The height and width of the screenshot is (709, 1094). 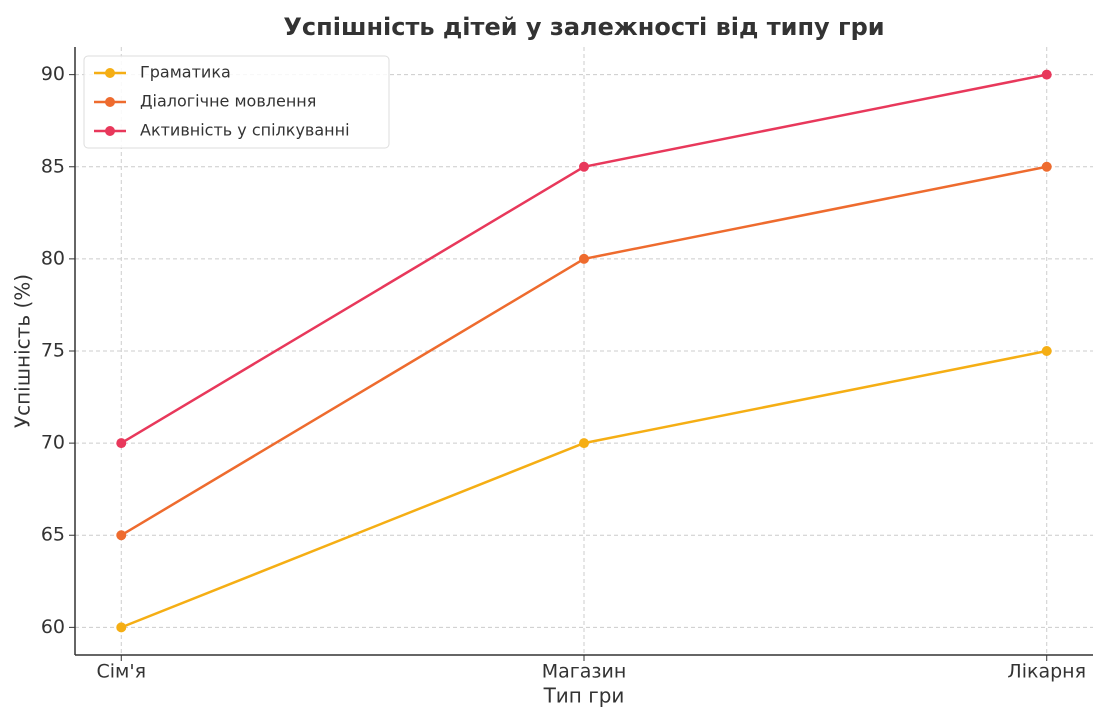 I want to click on y-tick-label: 65, so click(x=53, y=535).